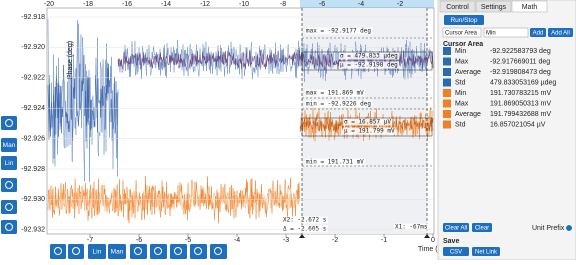 Image resolution: width=576 pixels, height=265 pixels. What do you see at coordinates (523, 82) in the screenshot?
I see `row-value: 479.833053169 µdeg` at bounding box center [523, 82].